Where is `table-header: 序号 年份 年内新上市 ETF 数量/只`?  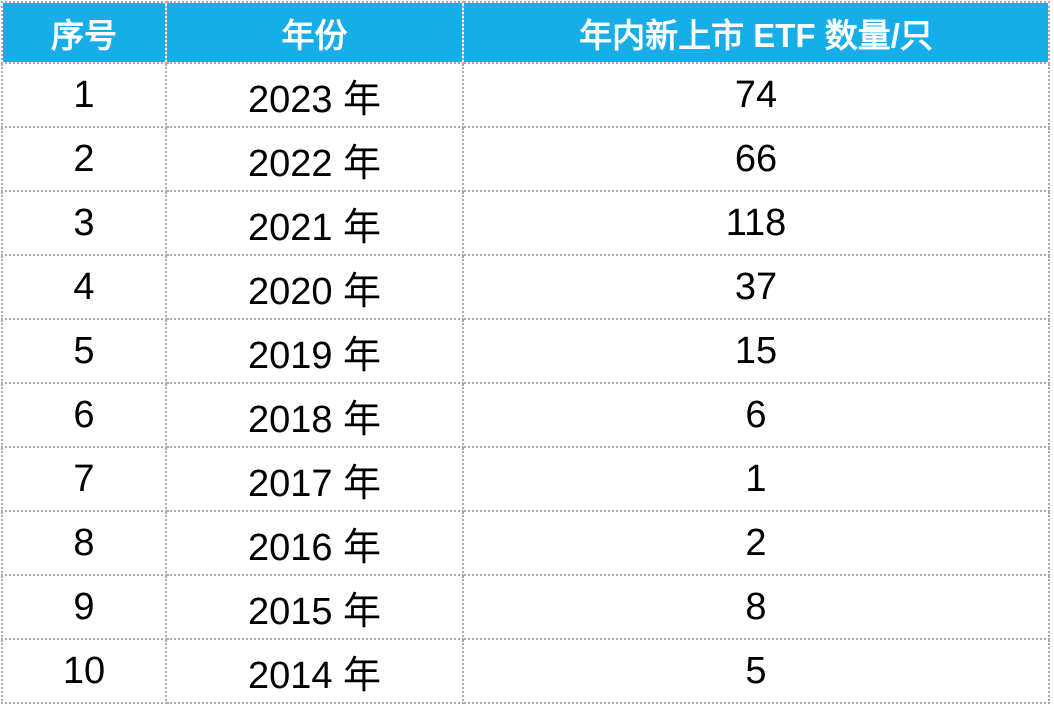
table-header: 序号 年份 年内新上市 ETF 数量/只 is located at coordinates (525, 32).